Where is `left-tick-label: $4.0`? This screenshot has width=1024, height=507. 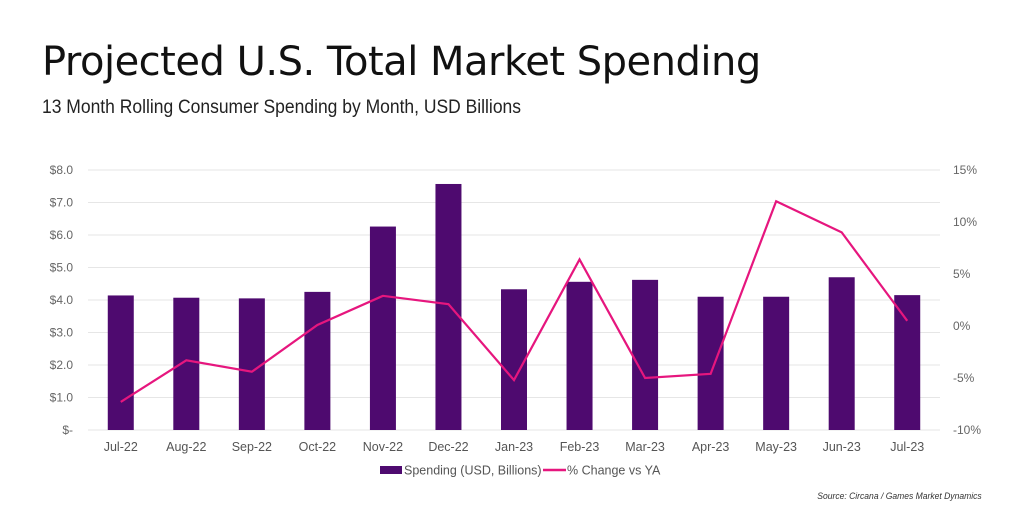
left-tick-label: $4.0 is located at coordinates (62, 300).